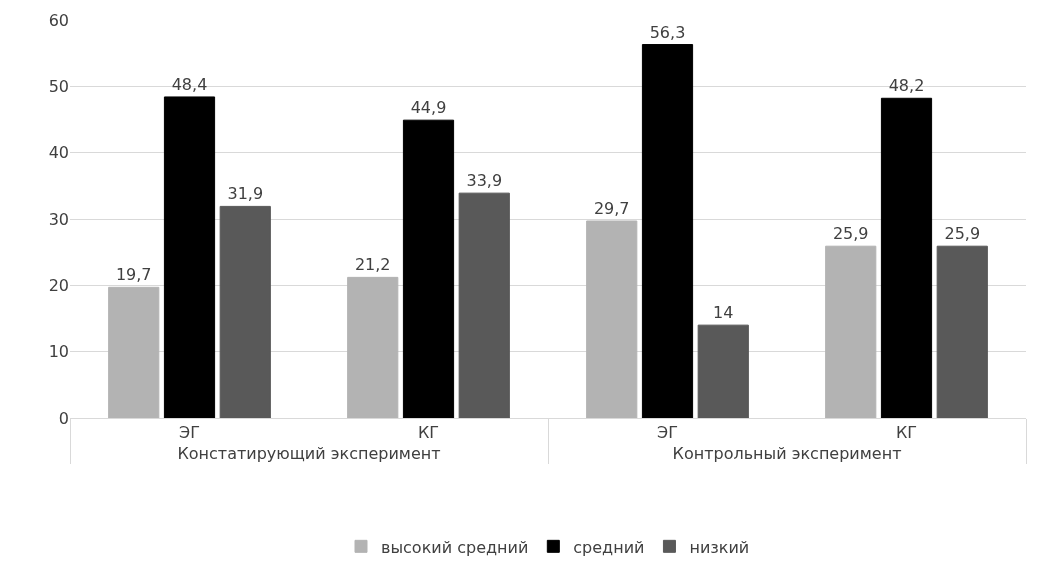 The width and height of the screenshot is (1056, 575). What do you see at coordinates (428, 108) in the screenshot?
I see `data-label: 44,9` at bounding box center [428, 108].